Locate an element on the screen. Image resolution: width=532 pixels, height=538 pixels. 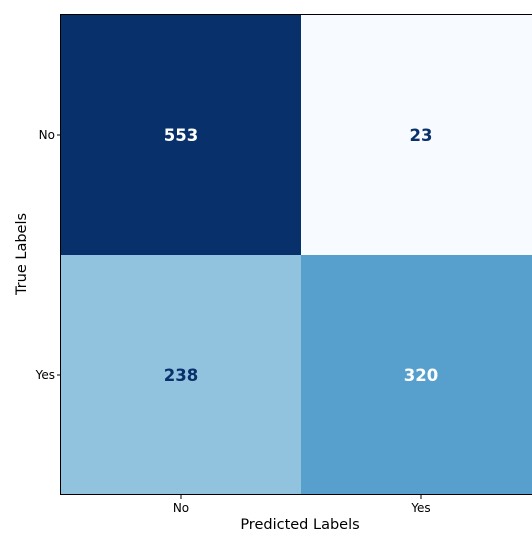
y-axis-label: True Labels is located at coordinates (22, 254).